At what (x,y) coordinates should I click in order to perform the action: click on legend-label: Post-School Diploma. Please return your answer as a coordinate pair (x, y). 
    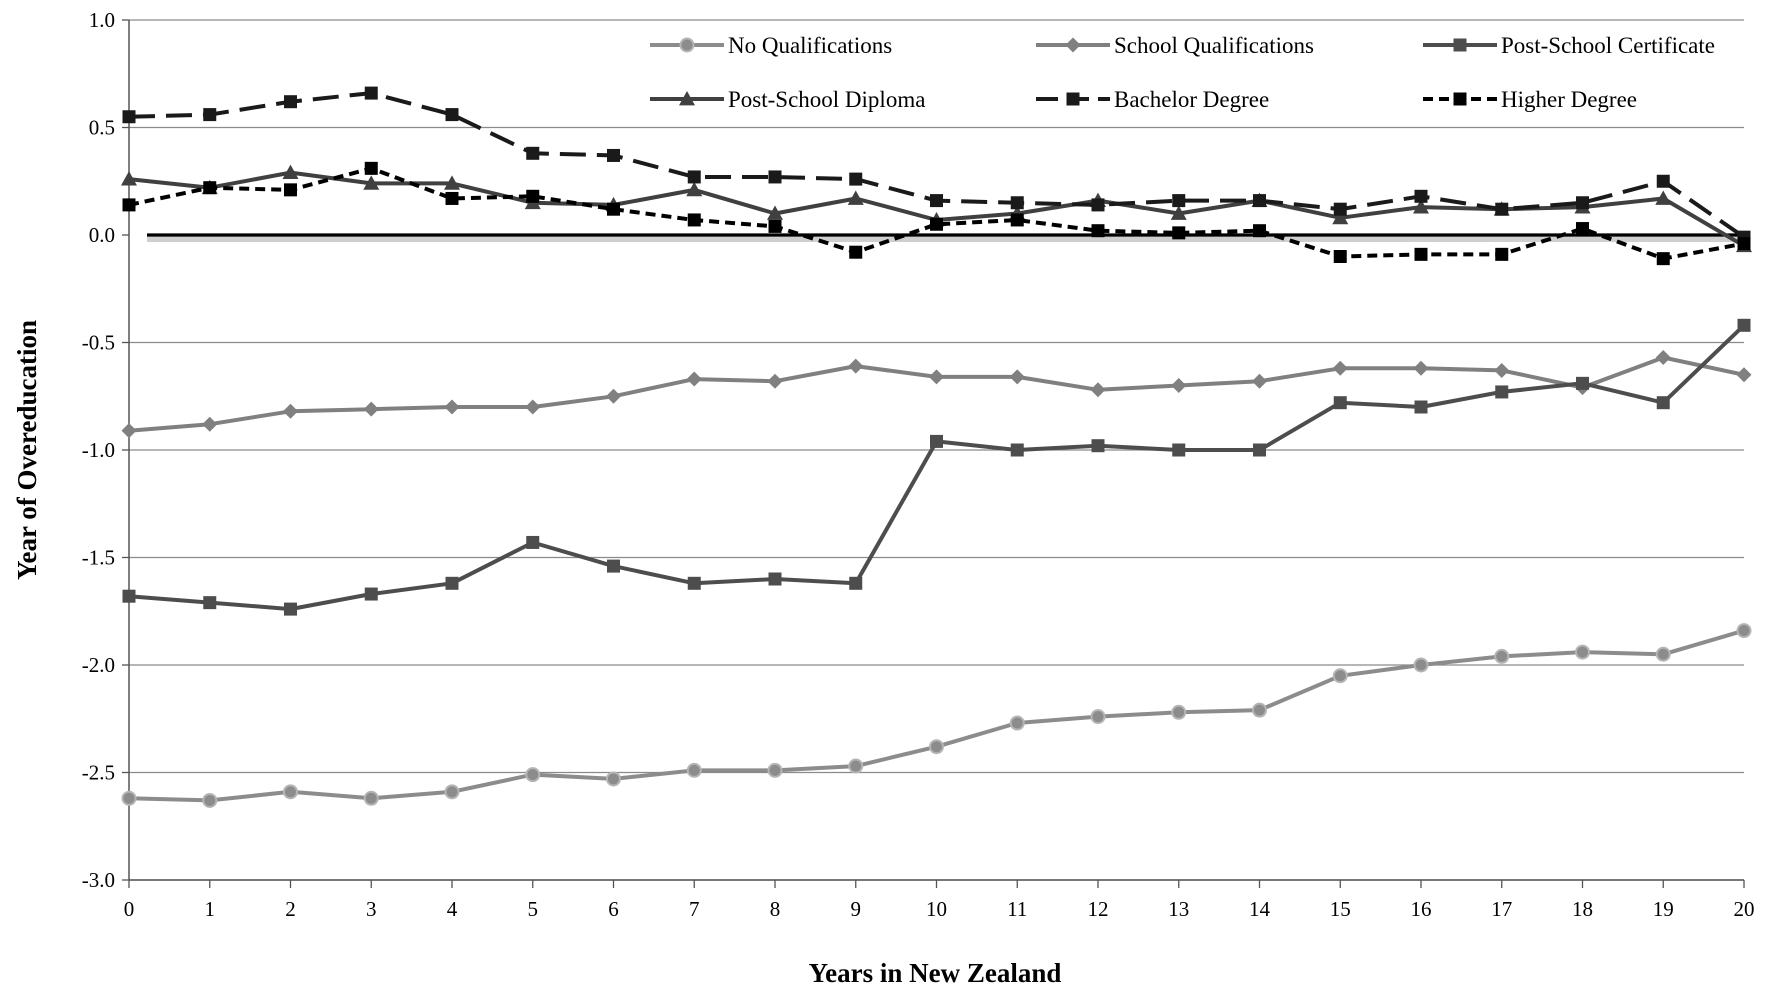
    Looking at the image, I should click on (826, 99).